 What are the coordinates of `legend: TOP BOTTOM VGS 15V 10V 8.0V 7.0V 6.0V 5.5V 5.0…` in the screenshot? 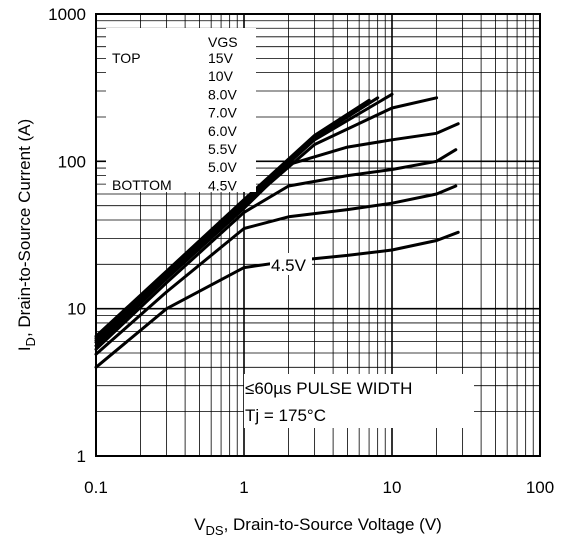 It's located at (181, 110).